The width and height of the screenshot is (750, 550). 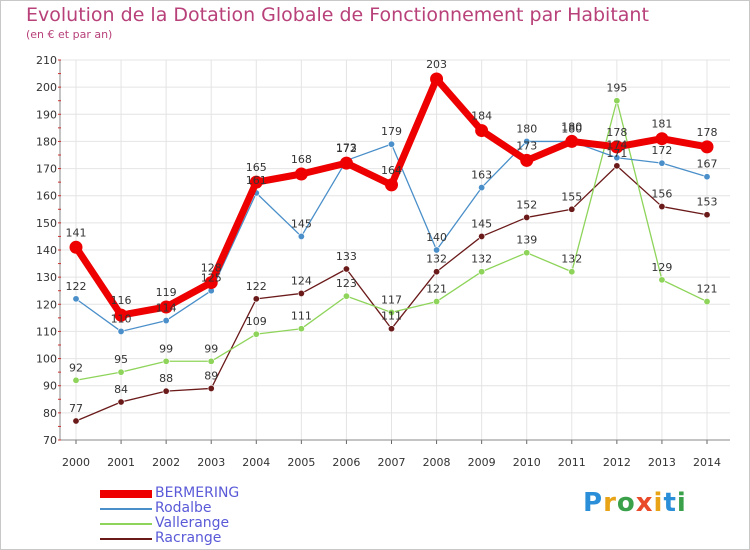 I want to click on data-label-rodalbe: 125, so click(x=211, y=278).